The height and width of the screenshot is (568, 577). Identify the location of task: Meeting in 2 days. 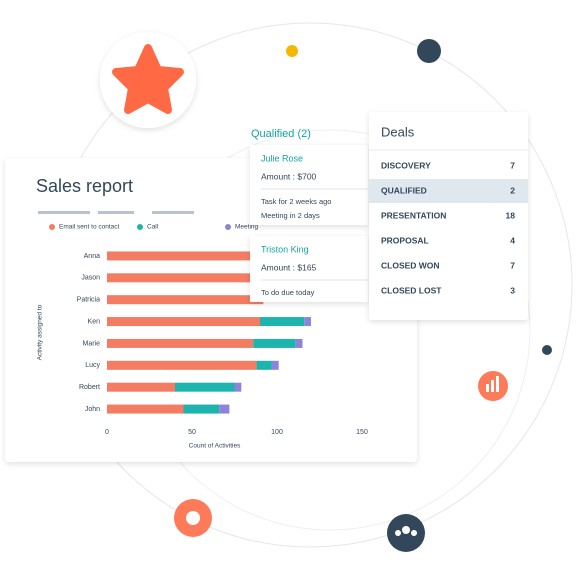
(290, 215).